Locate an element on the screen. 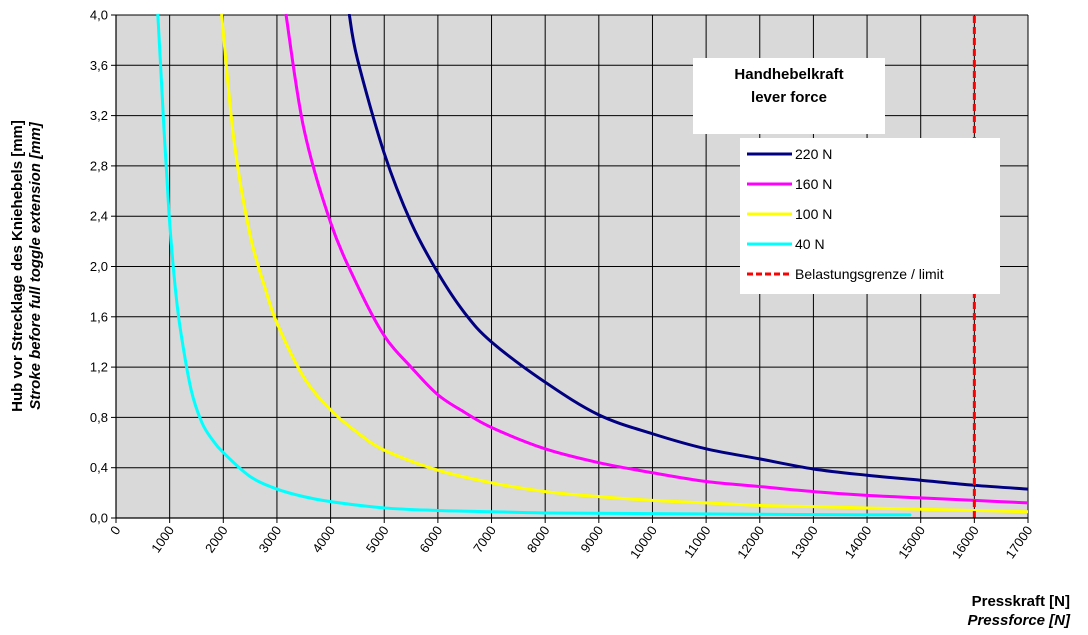 The width and height of the screenshot is (1088, 635). legend-label-belastungsgrenze-limit: Belastungsgrenze / limit is located at coordinates (869, 274).